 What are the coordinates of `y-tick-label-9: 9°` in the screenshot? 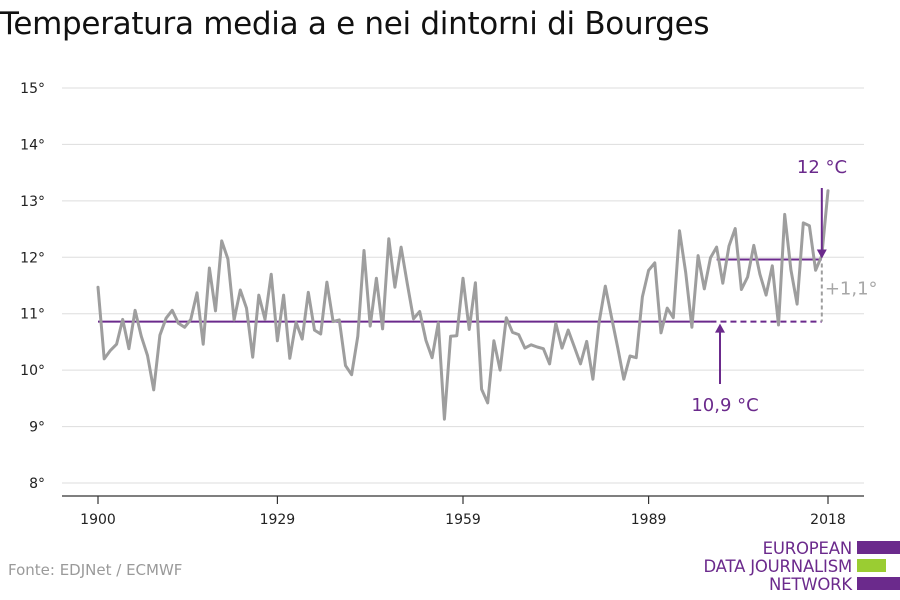 It's located at (37, 428).